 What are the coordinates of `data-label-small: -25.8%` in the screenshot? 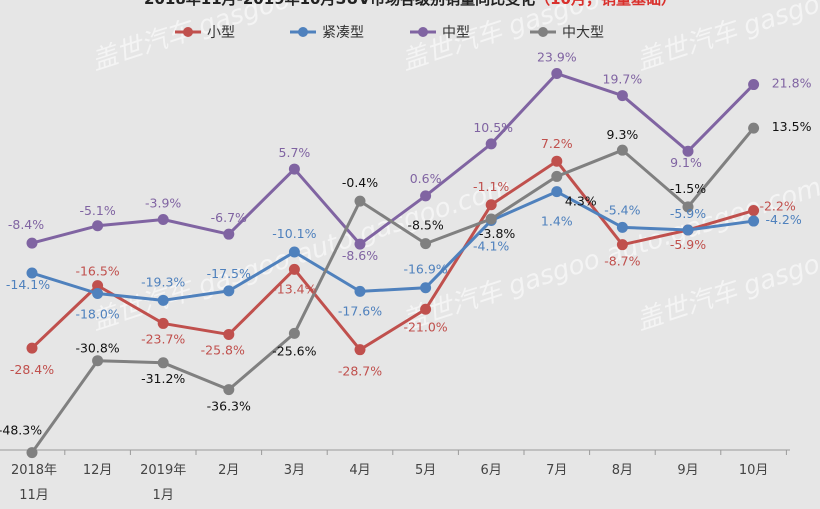 It's located at (223, 349).